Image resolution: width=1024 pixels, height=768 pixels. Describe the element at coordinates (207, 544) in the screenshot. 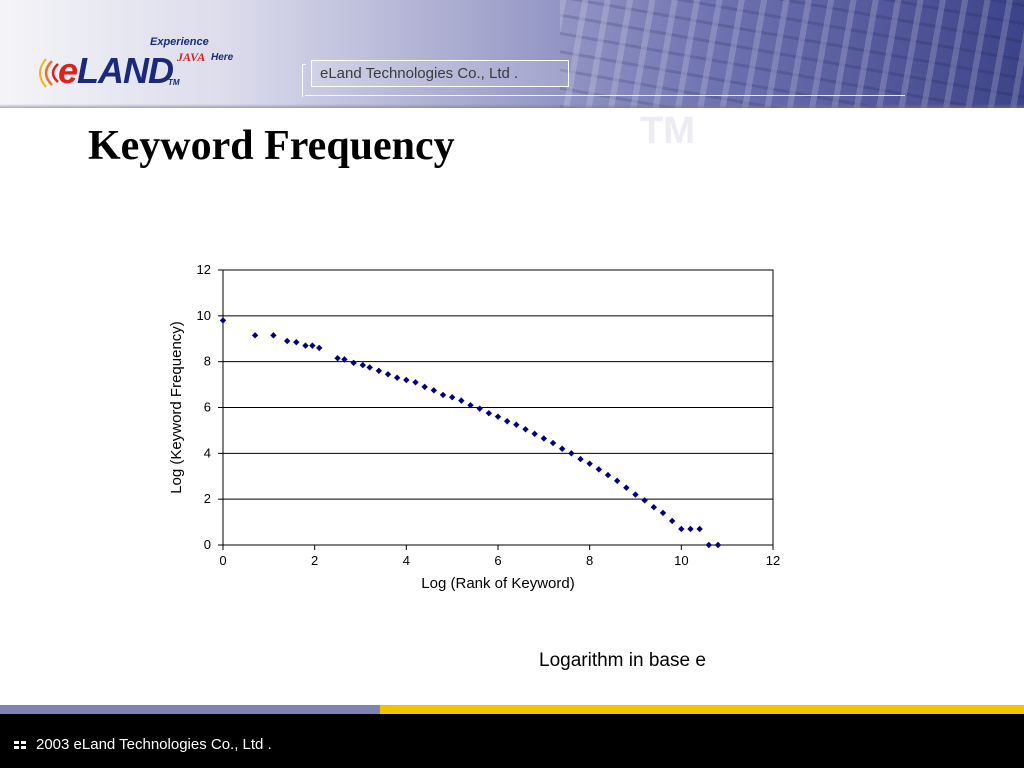

I see `y-tick-label: 0` at that location.